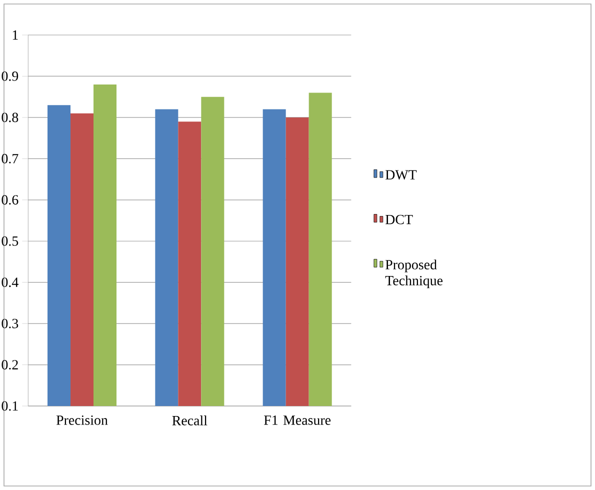 The image size is (595, 490). I want to click on y-tick-label: 1, so click(15, 35).